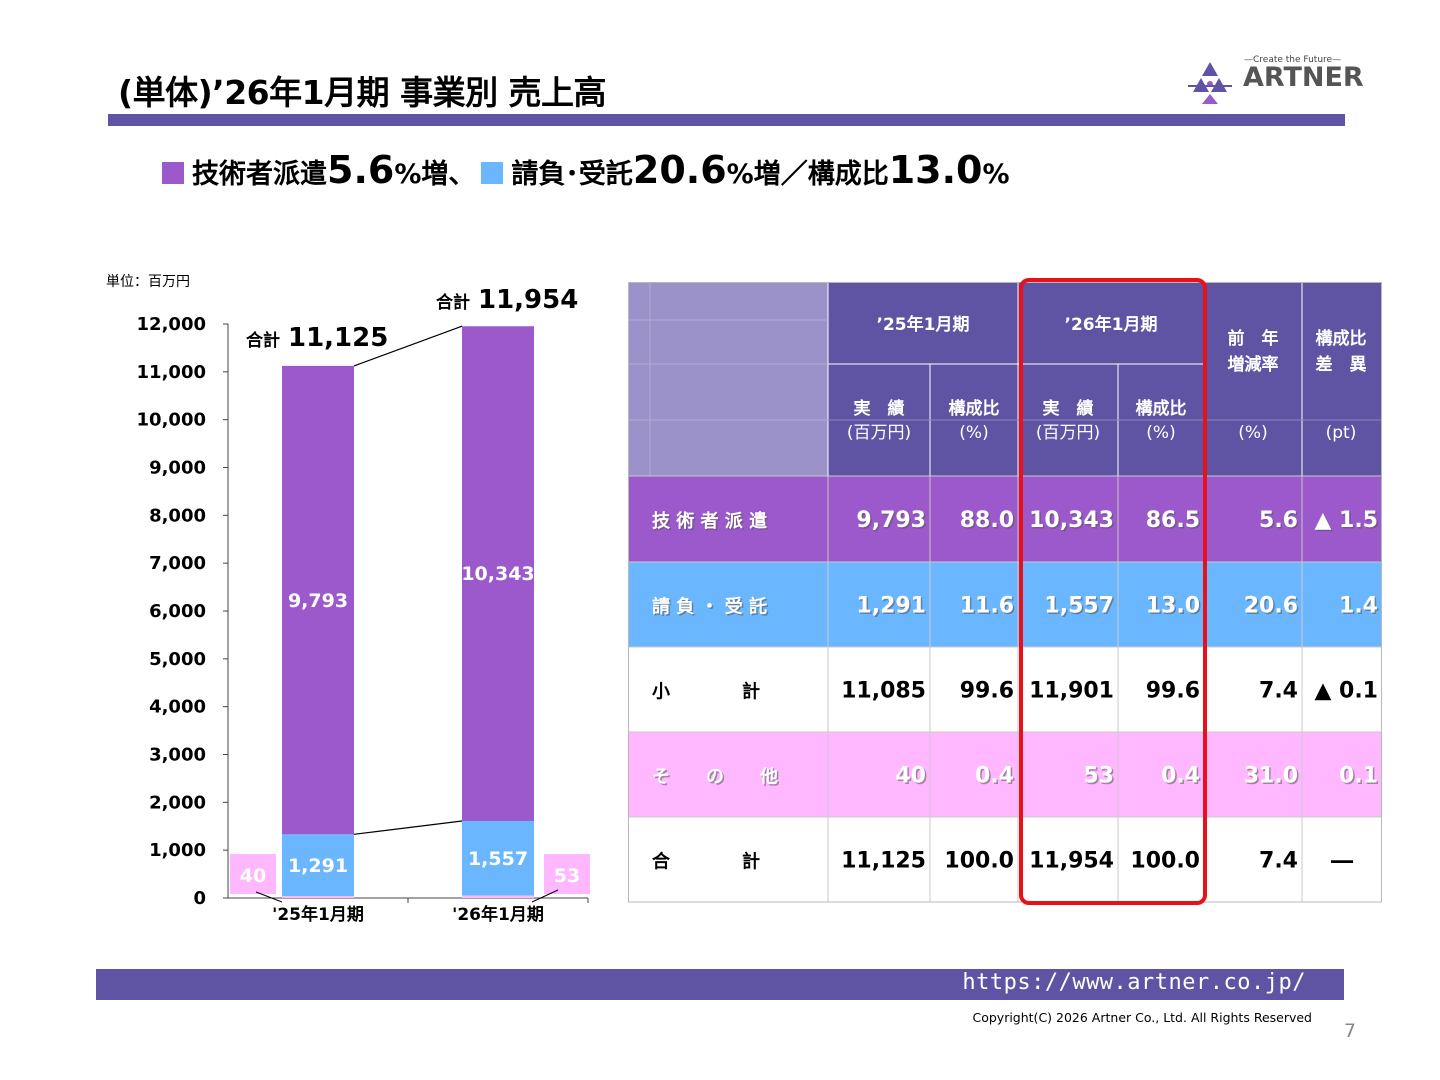 The height and width of the screenshot is (1080, 1440). What do you see at coordinates (171, 324) in the screenshot?
I see `y-tick-label: 12,000` at bounding box center [171, 324].